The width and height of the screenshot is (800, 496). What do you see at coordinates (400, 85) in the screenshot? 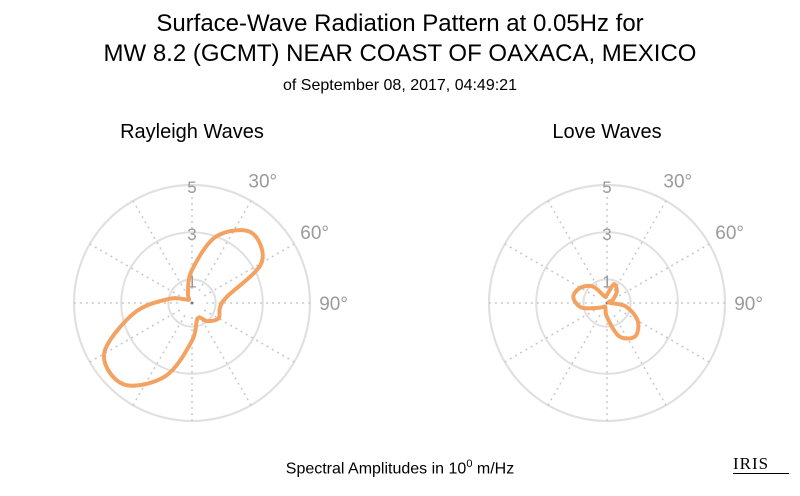
I see `chart-subtitle: of September 08, 2017, 04:49:21` at bounding box center [400, 85].